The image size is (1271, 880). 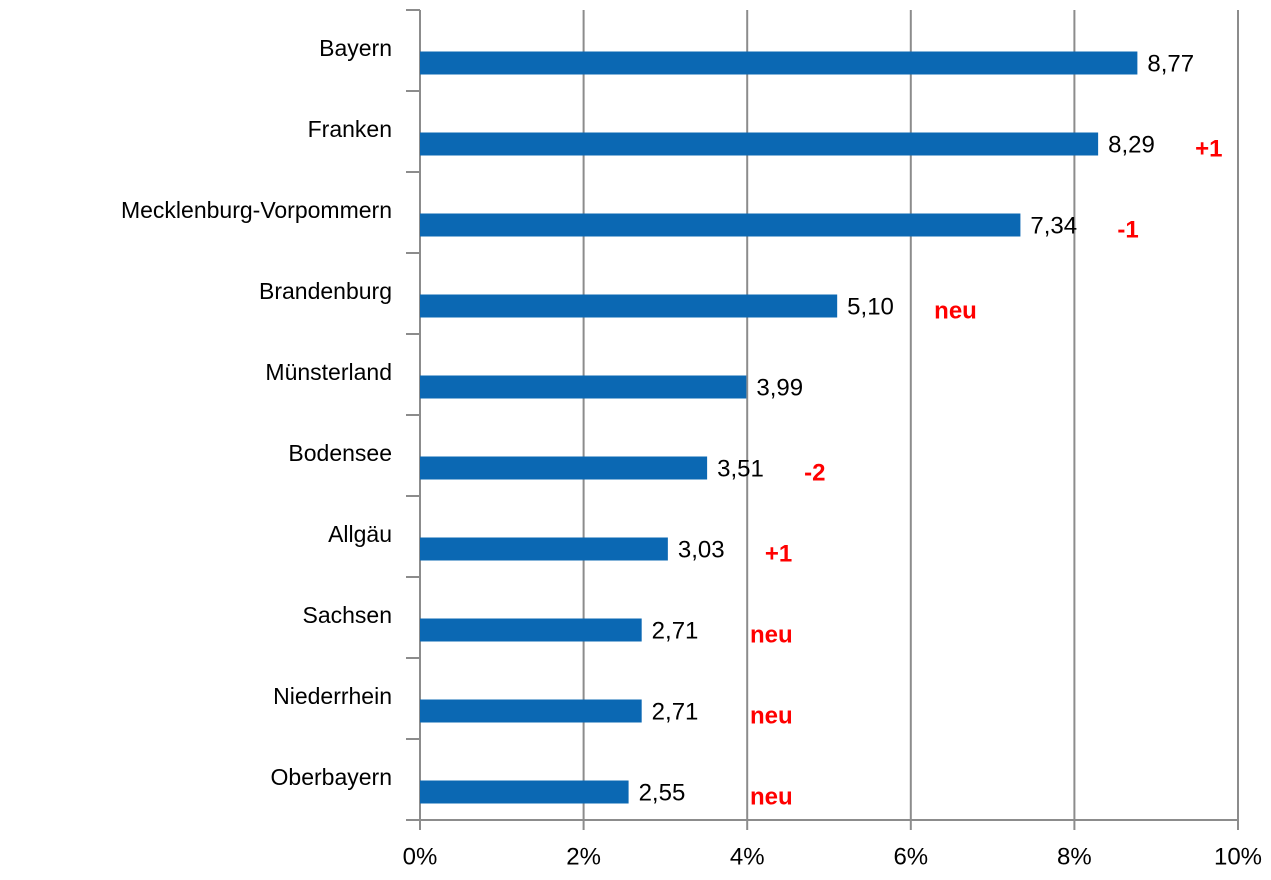 I want to click on category-label: Mecklenburg-Vorpommern, so click(x=256, y=210).